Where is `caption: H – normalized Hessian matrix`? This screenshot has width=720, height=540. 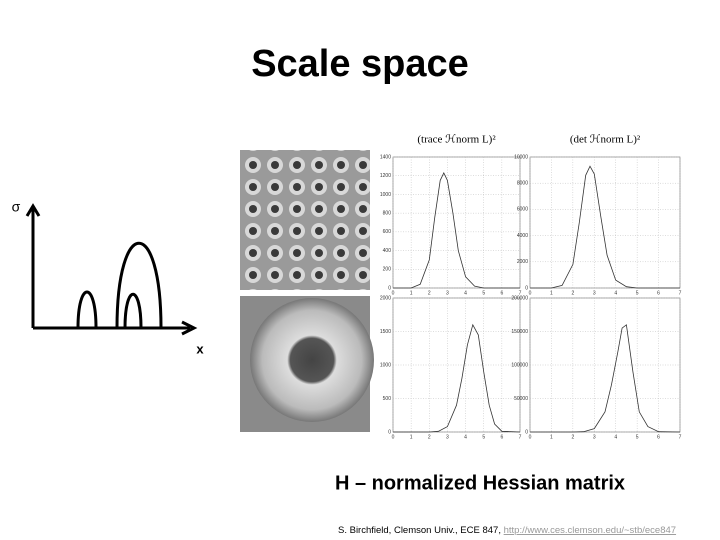
caption: H – normalized Hessian matrix is located at coordinates (480, 483).